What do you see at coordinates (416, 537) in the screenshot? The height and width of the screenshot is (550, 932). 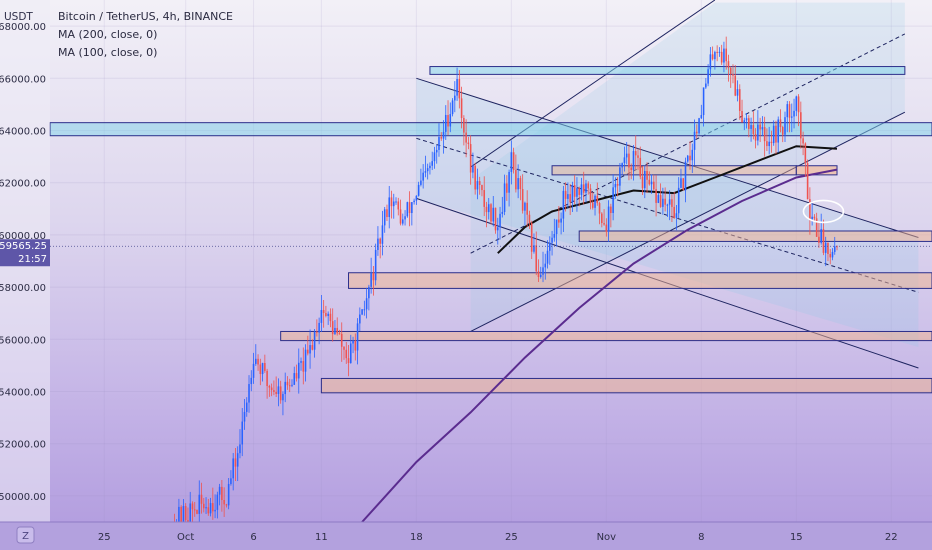 I see `time-tick-label: 18` at bounding box center [416, 537].